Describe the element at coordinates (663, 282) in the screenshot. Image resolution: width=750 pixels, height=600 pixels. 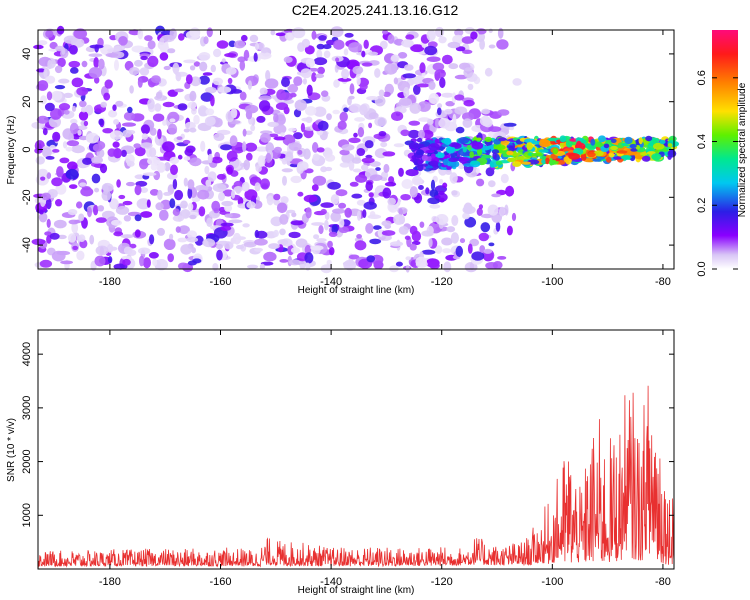
I see `x-tick-label: -80` at that location.